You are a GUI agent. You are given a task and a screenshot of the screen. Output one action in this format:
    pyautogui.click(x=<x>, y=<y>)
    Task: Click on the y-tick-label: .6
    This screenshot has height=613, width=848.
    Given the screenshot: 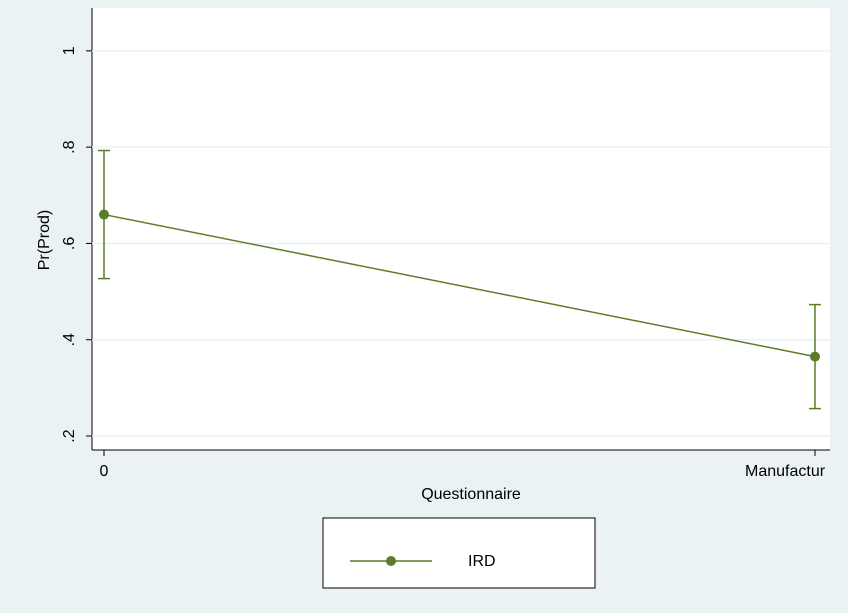 What is the action you would take?
    pyautogui.click(x=69, y=243)
    